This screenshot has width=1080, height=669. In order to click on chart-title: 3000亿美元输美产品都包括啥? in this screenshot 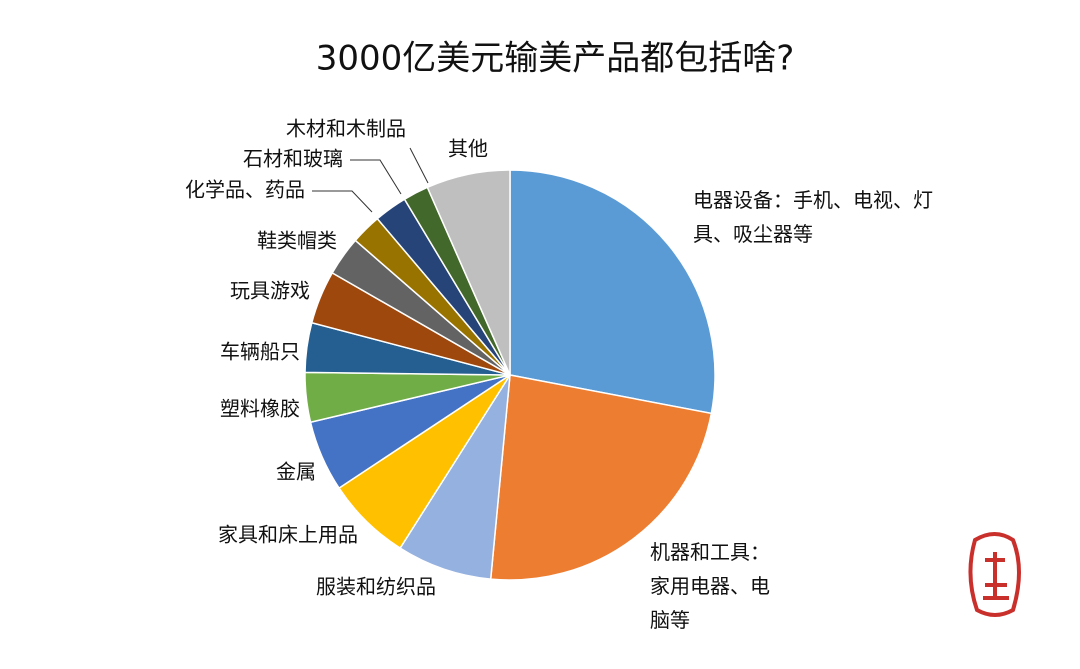, I will do `click(555, 59)`.